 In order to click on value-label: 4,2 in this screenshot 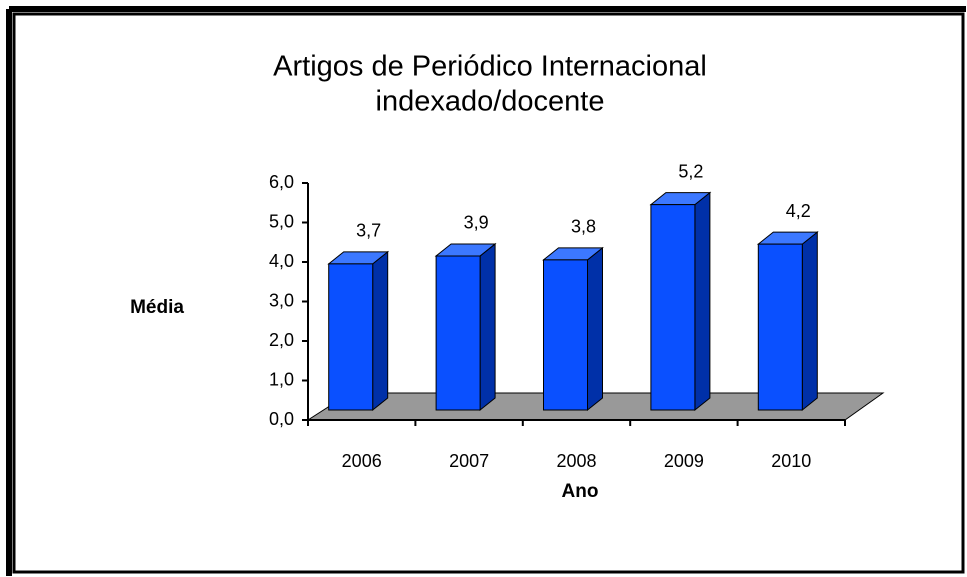, I will do `click(798, 211)`.